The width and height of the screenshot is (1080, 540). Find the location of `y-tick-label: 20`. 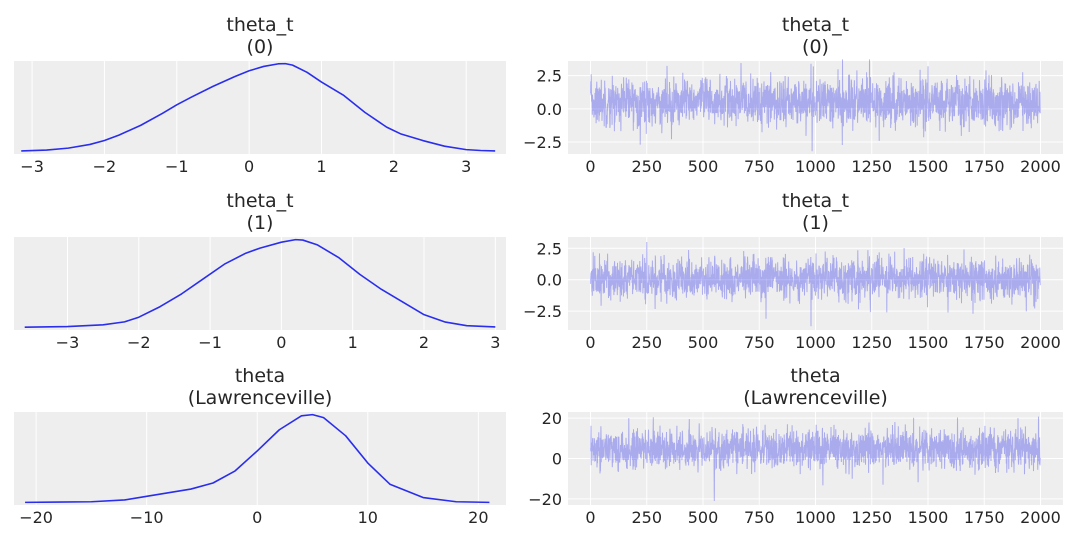

y-tick-label: 20 is located at coordinates (552, 418).